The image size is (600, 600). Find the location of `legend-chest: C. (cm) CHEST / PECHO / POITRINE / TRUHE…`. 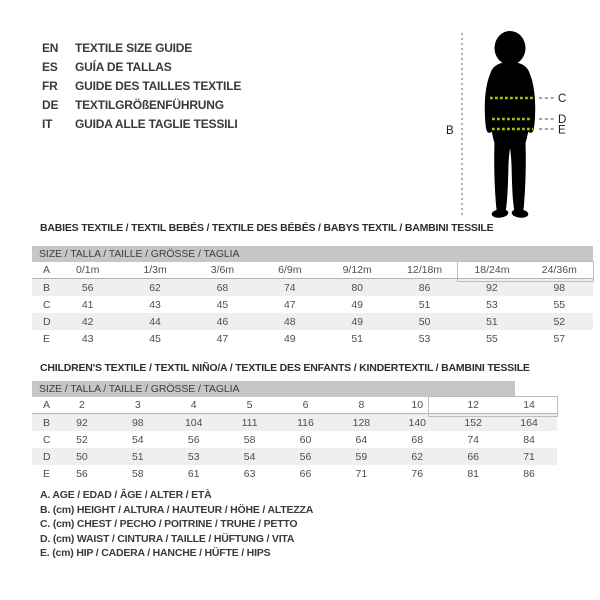

legend-chest: C. (cm) CHEST / PECHO / POITRINE / TRUHE… is located at coordinates (169, 524).